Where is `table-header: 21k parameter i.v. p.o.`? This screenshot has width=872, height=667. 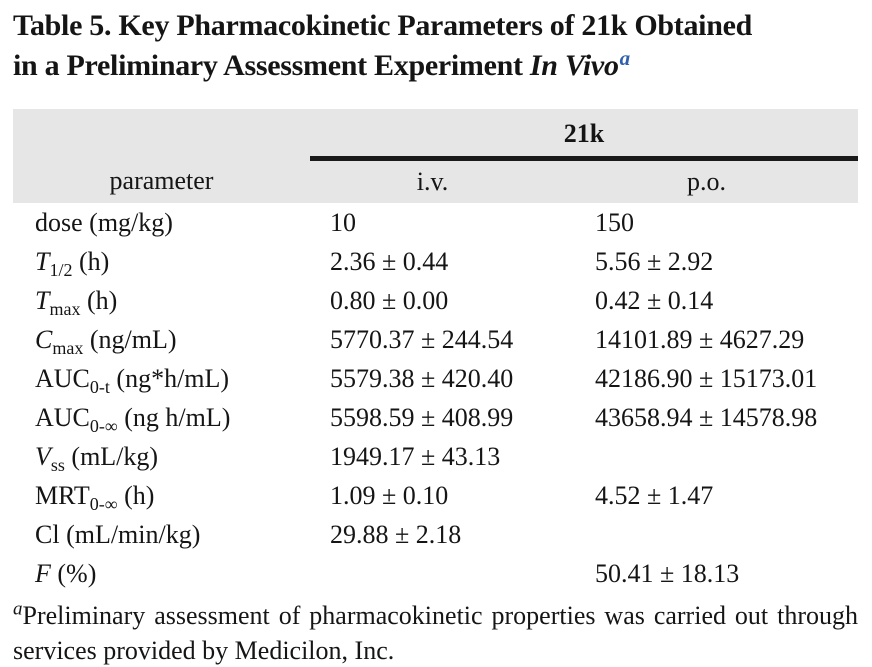 table-header: 21k parameter i.v. p.o. is located at coordinates (435, 156).